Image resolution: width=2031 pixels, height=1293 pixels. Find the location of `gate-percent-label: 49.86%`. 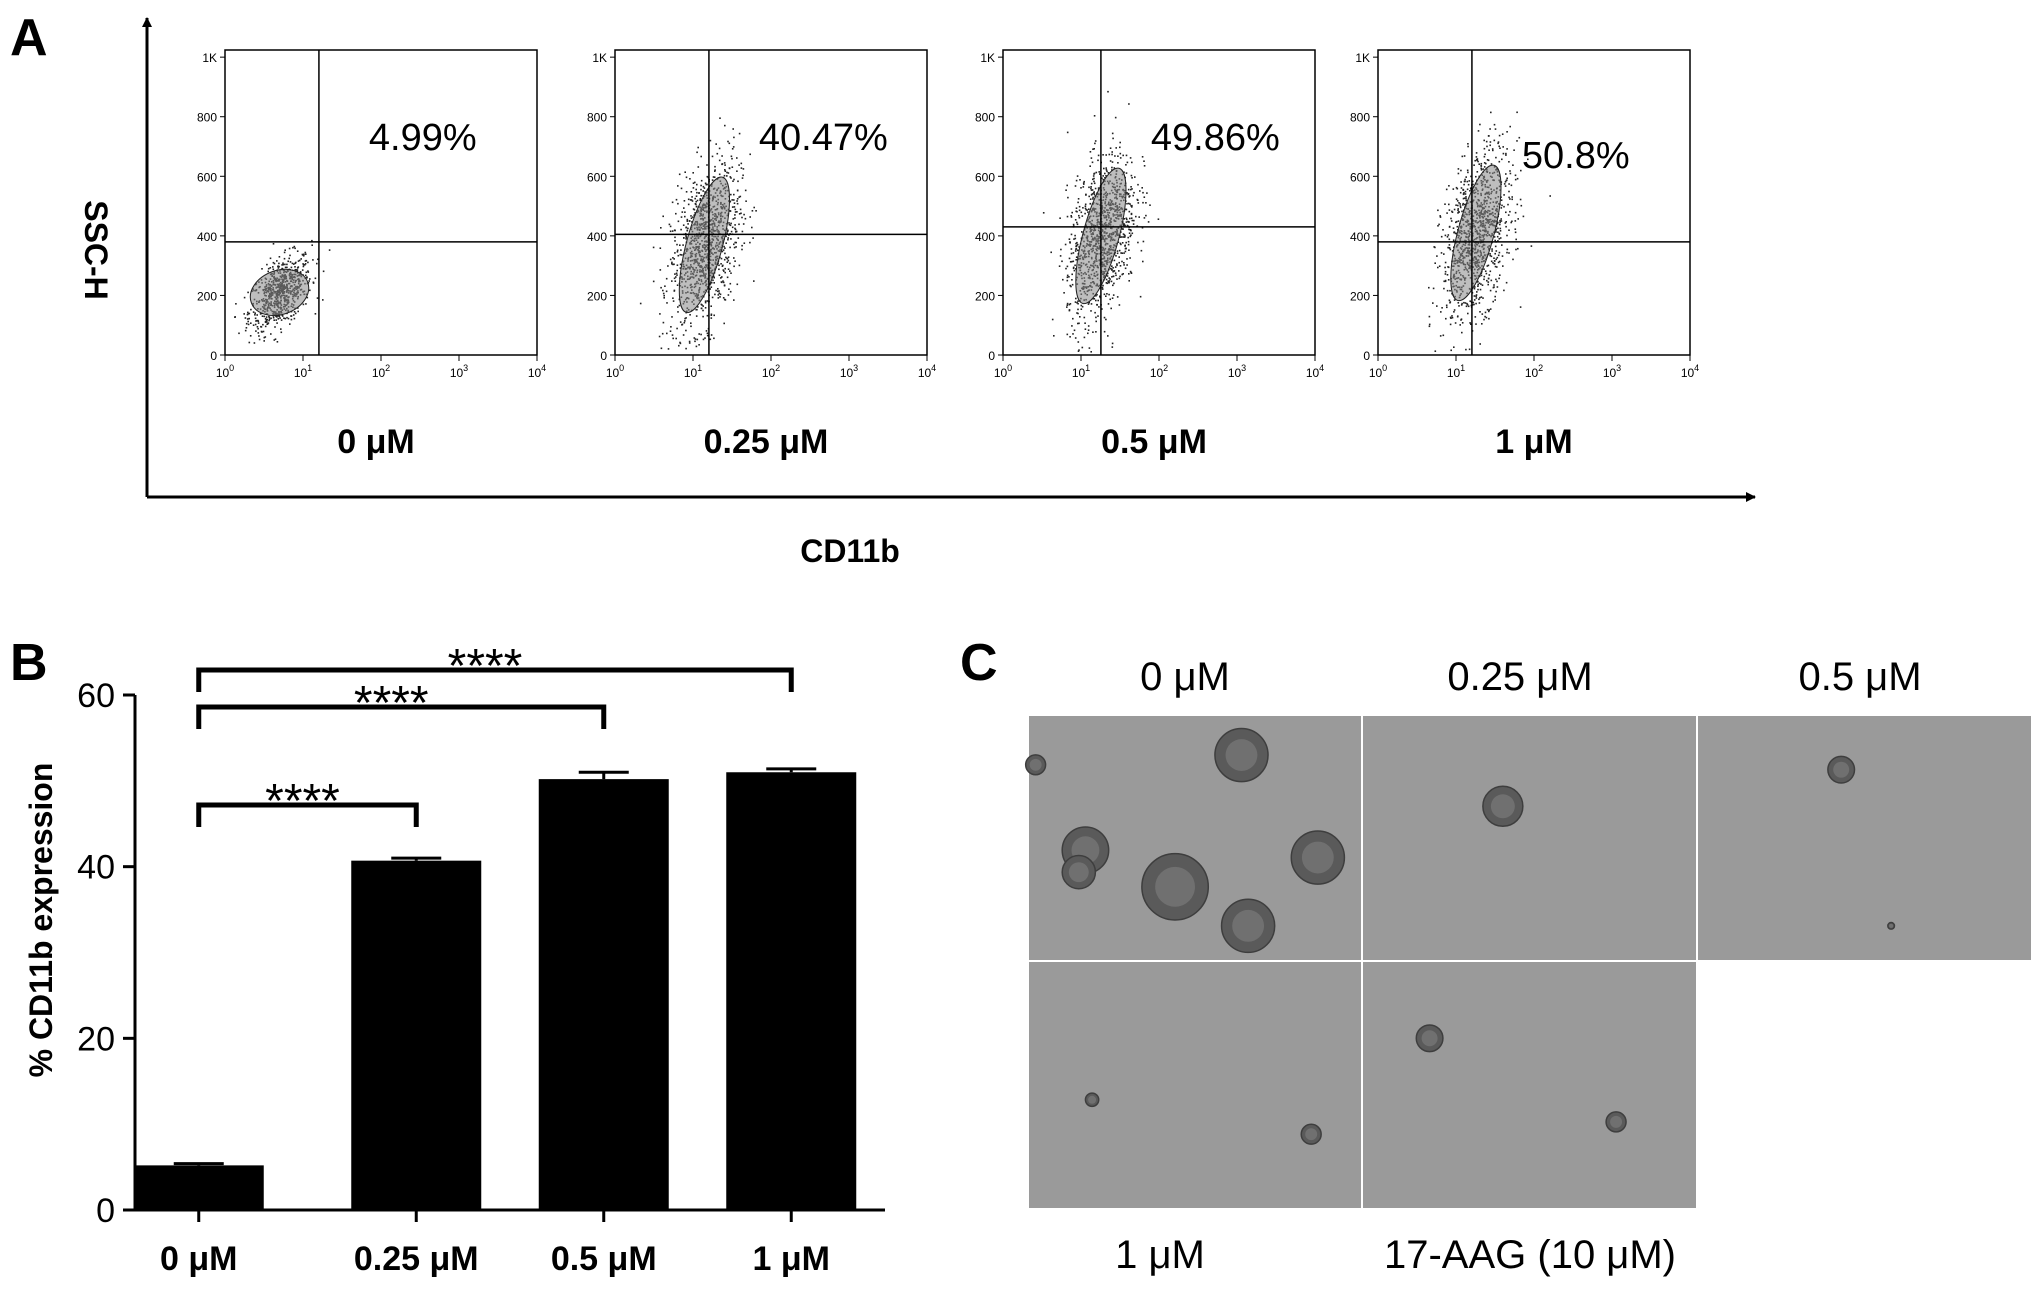

gate-percent-label: 49.86% is located at coordinates (1215, 138).